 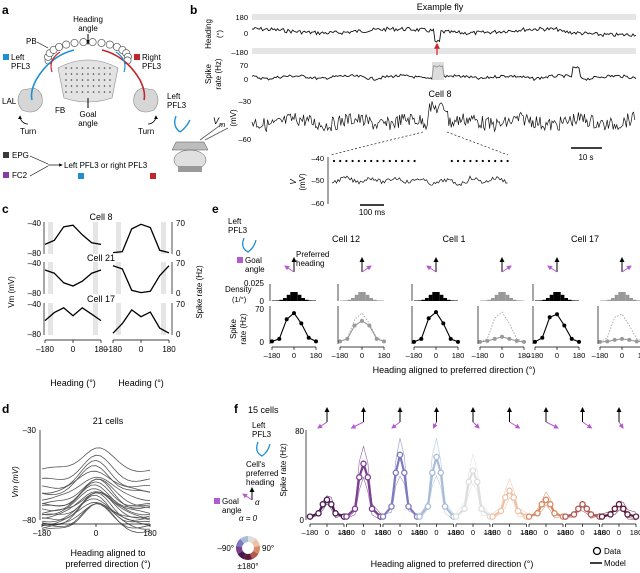 What do you see at coordinates (141, 279) in the screenshot?
I see `c-curve-rate` at bounding box center [141, 279].